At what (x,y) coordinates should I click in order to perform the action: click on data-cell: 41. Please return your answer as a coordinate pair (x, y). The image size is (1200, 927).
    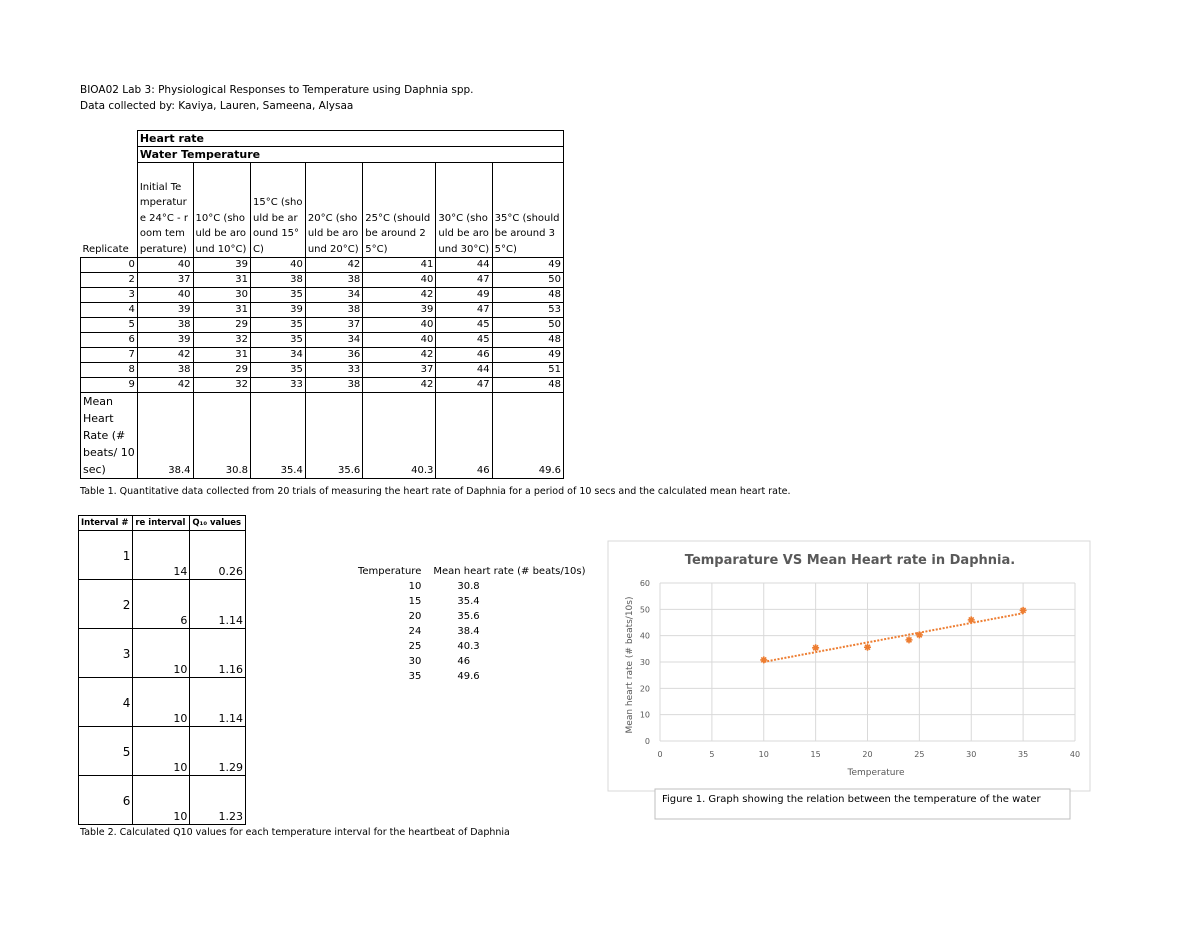
    Looking at the image, I should click on (399, 265).